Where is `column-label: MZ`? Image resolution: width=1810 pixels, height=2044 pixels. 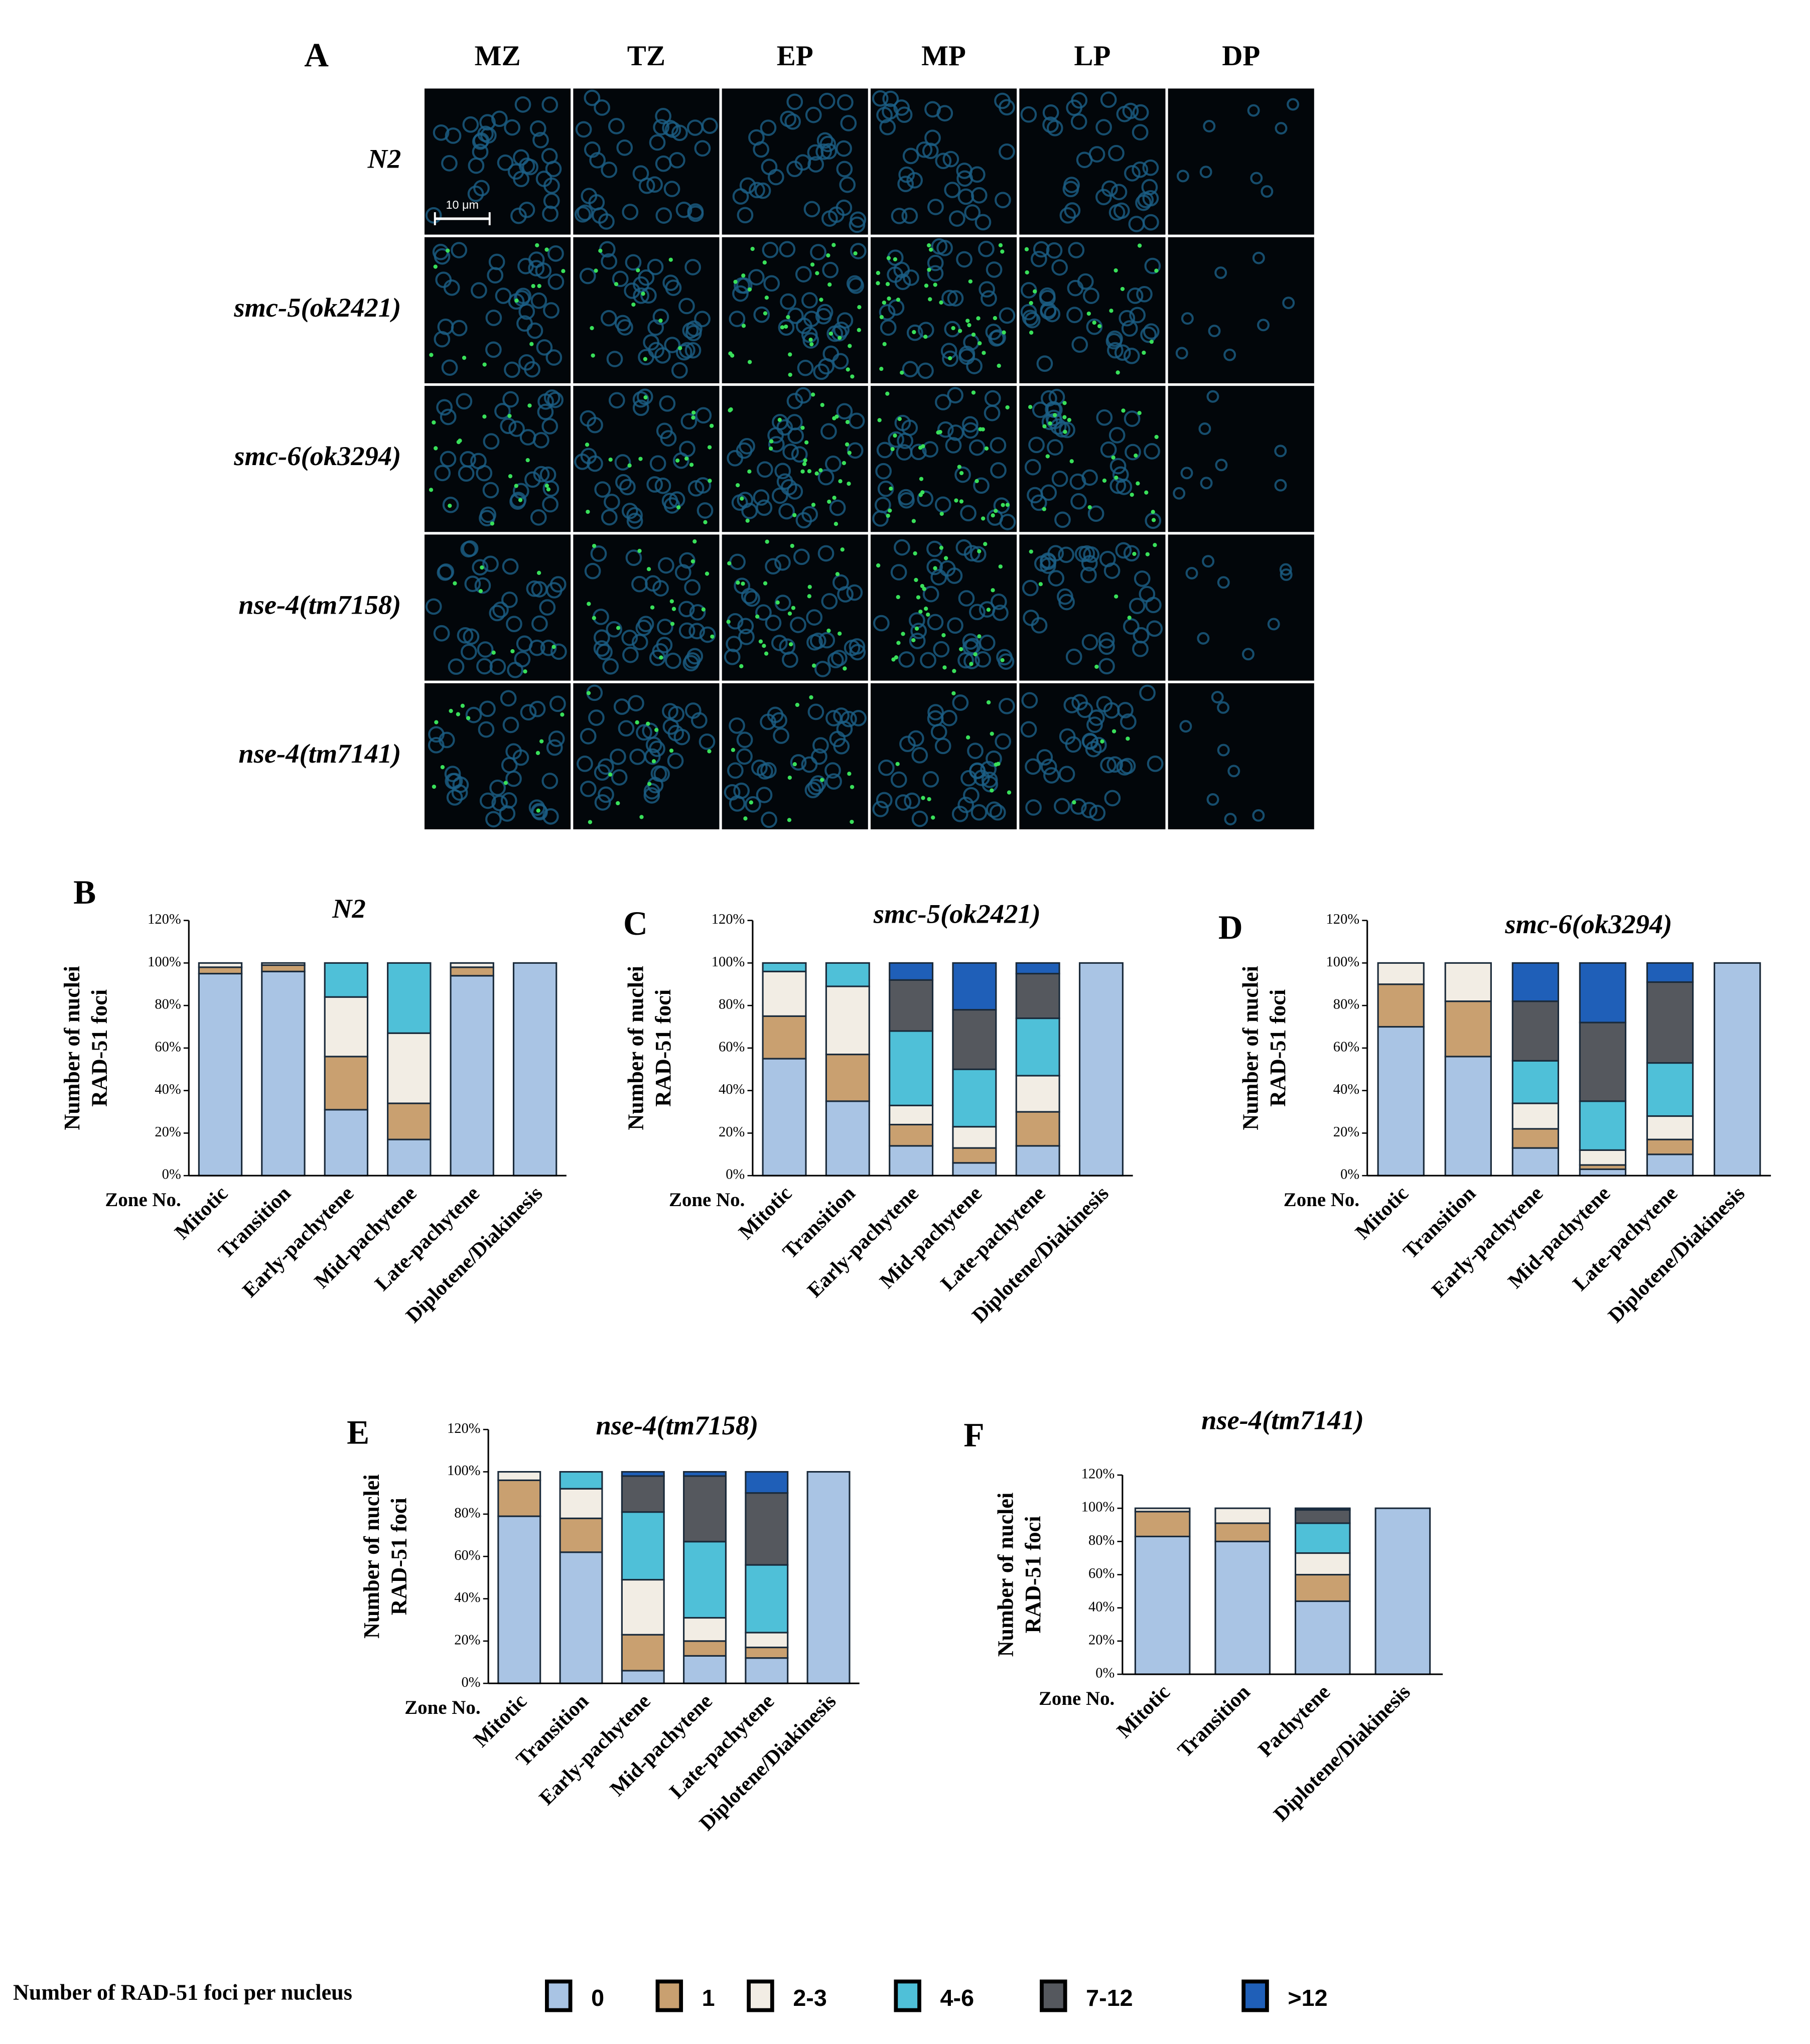 column-label: MZ is located at coordinates (498, 56).